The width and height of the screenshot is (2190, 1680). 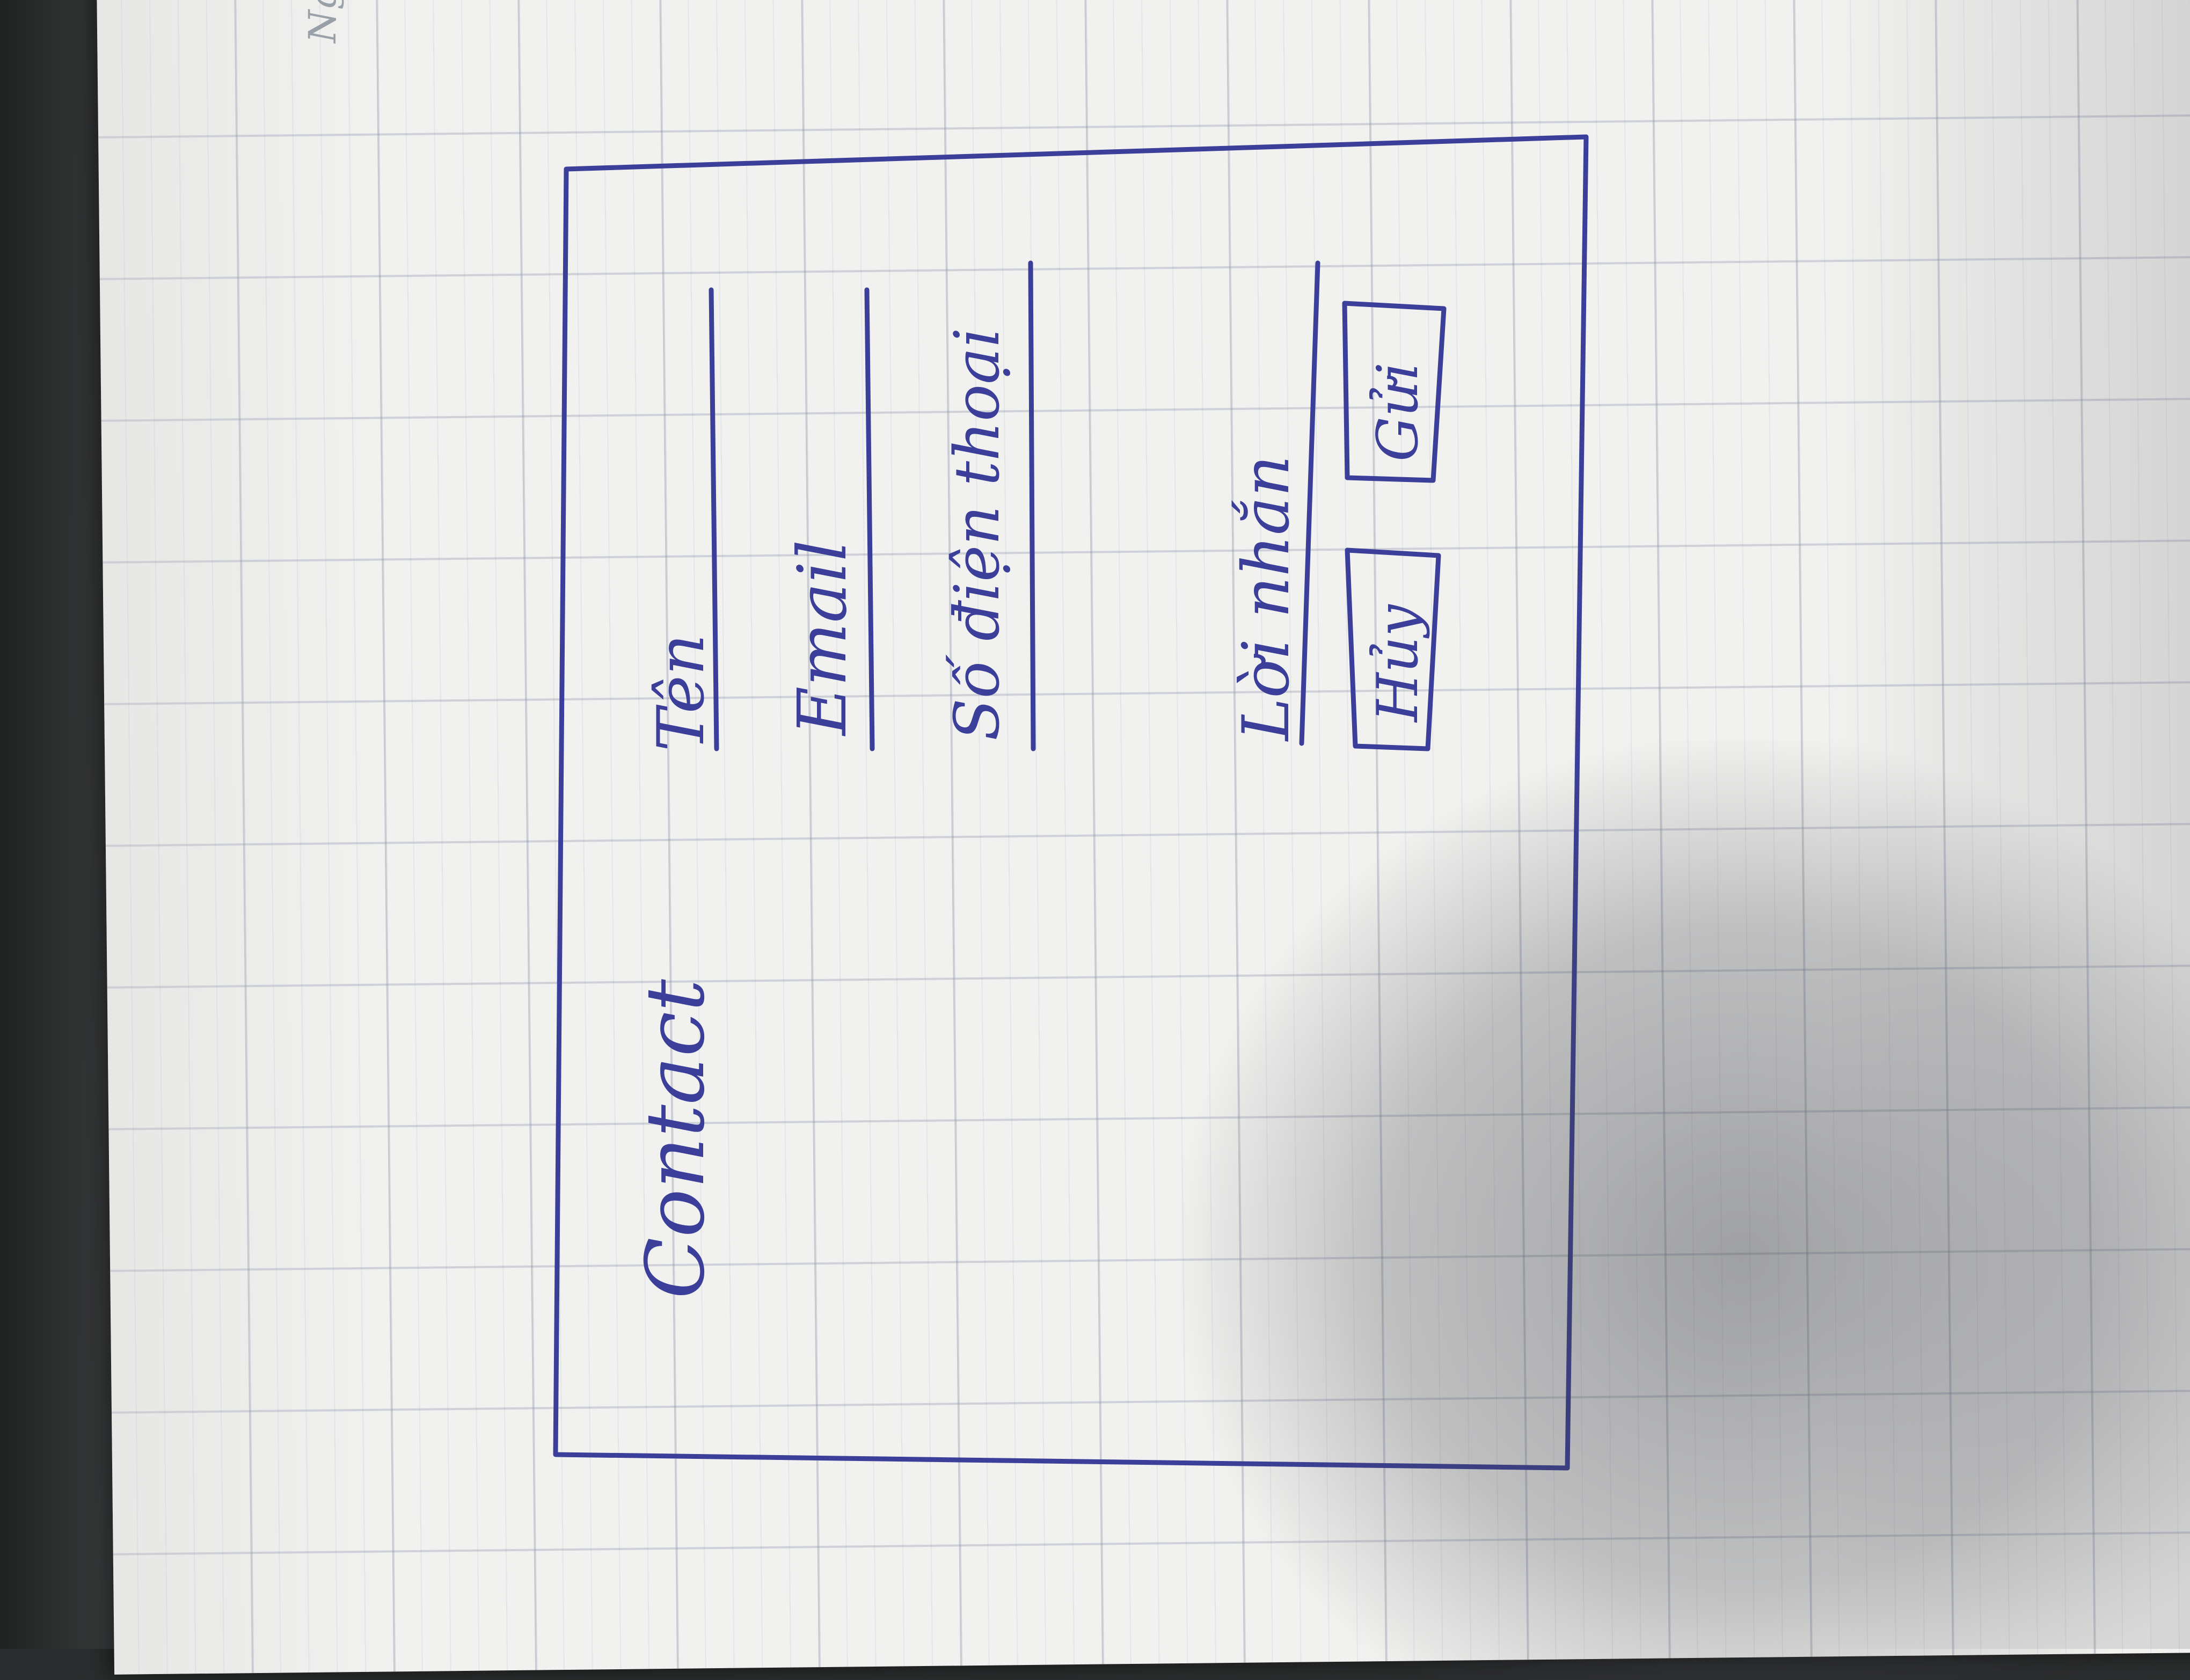 What do you see at coordinates (1032, 505) in the screenshot?
I see `field-line-phone` at bounding box center [1032, 505].